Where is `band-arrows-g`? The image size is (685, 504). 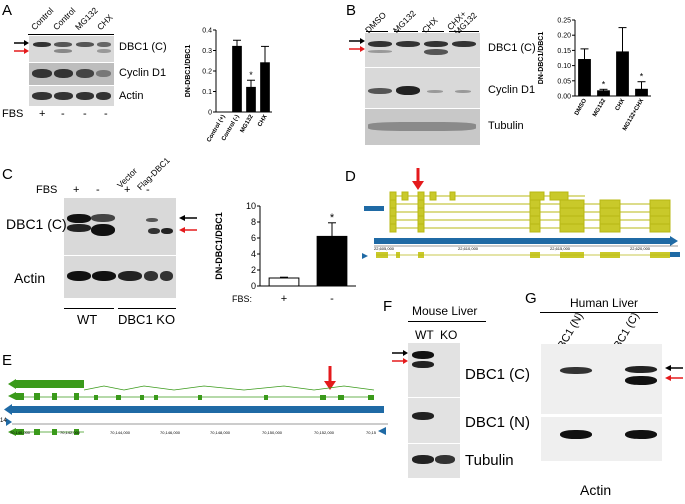 band-arrows-g is located at coordinates (674, 373).